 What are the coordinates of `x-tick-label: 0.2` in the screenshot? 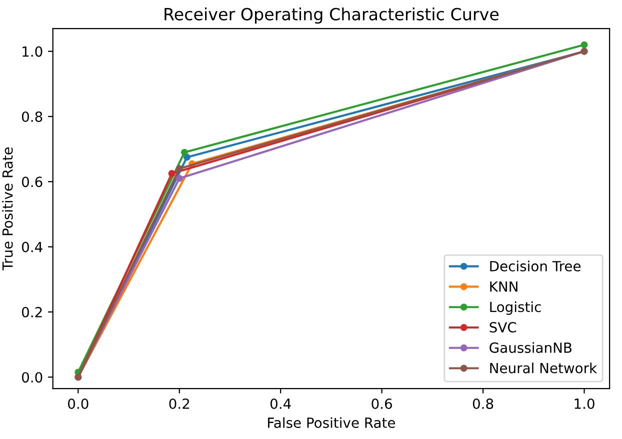 It's located at (179, 403).